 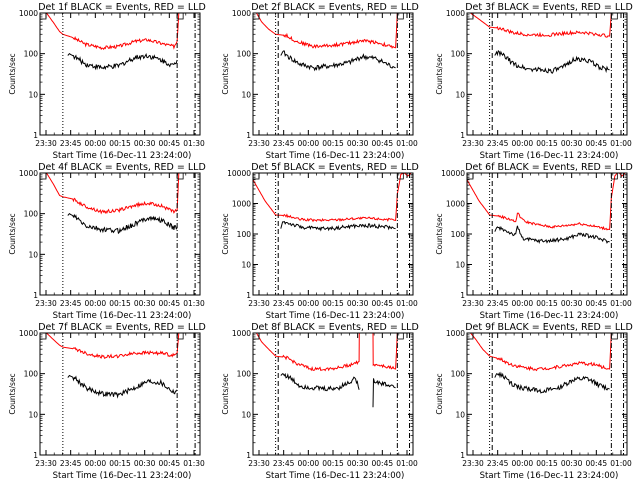 I want to click on panel-title: Det 6f BLACK = Events, RED = LLD, so click(x=549, y=167).